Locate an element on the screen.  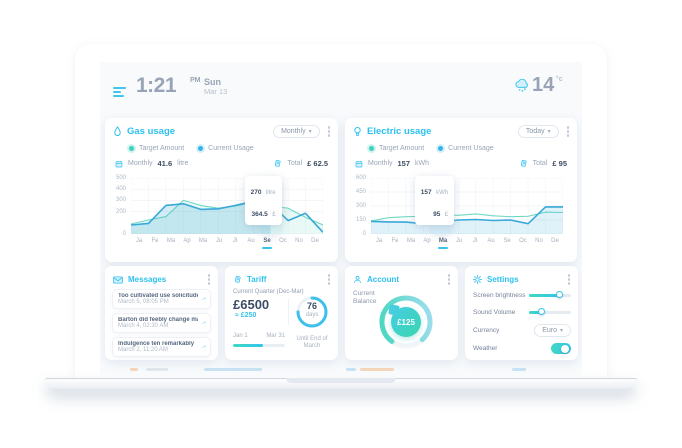
balance-badge: £125 is located at coordinates (406, 322).